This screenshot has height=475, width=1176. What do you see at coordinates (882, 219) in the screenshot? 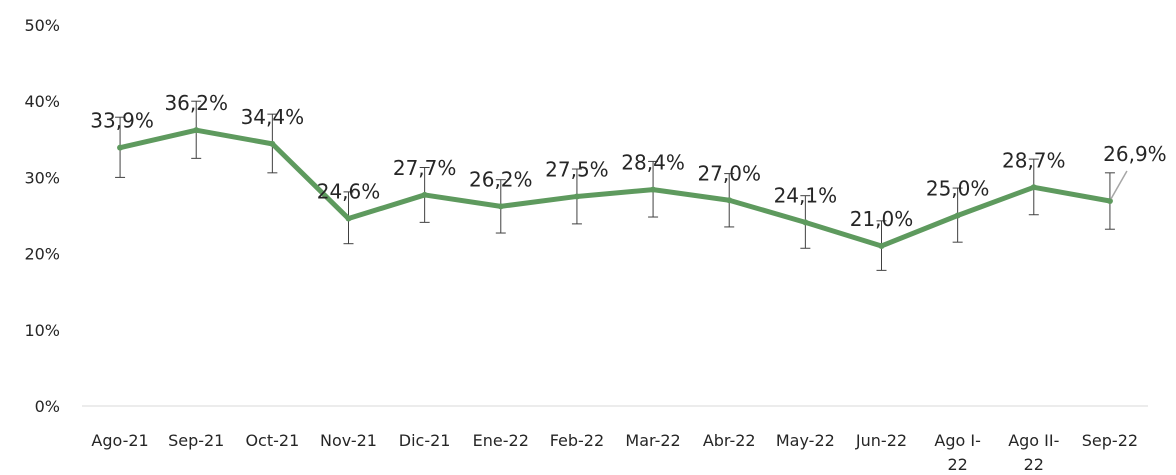
I see `data-label: 21,0%` at bounding box center [882, 219].